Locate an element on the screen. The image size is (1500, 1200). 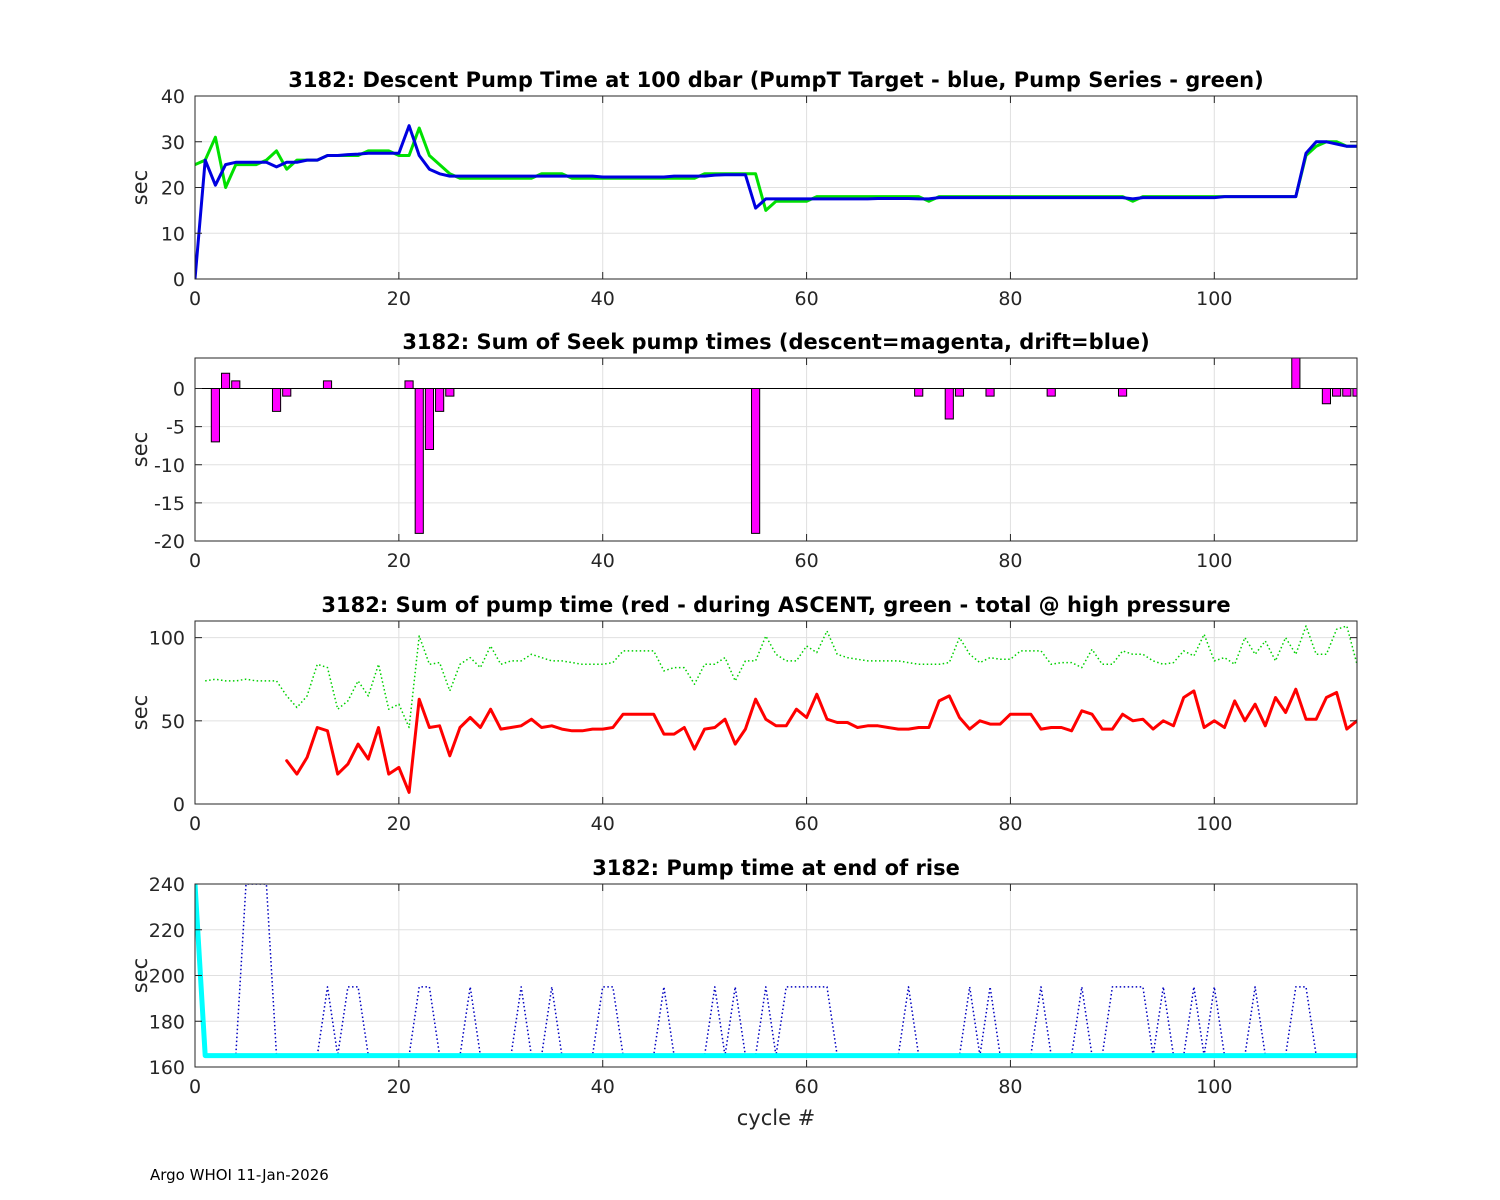
y-tick-label: 50 is located at coordinates (173, 722).